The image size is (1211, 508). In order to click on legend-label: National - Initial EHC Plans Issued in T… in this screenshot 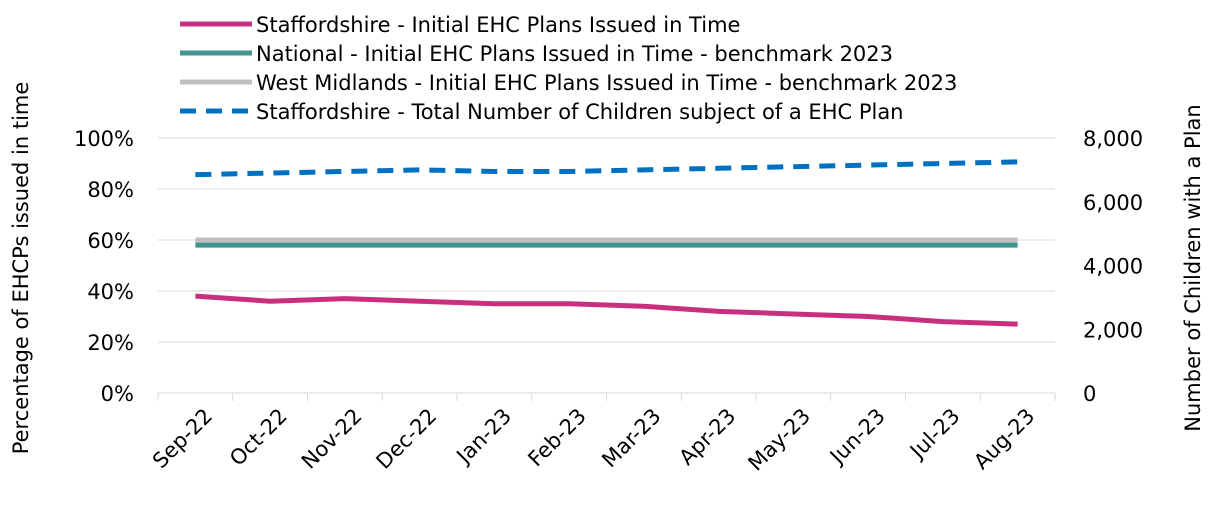, I will do `click(574, 54)`.